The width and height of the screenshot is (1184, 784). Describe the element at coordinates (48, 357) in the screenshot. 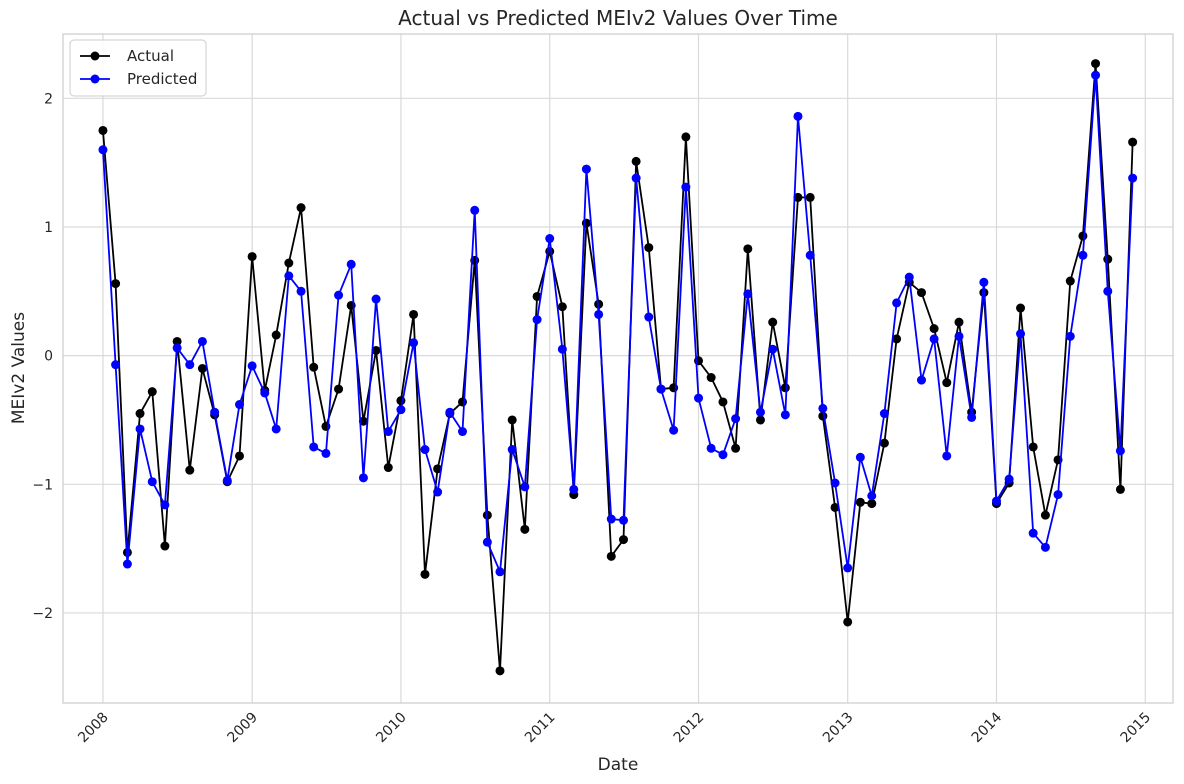

I see `y-tick-label: 0` at that location.